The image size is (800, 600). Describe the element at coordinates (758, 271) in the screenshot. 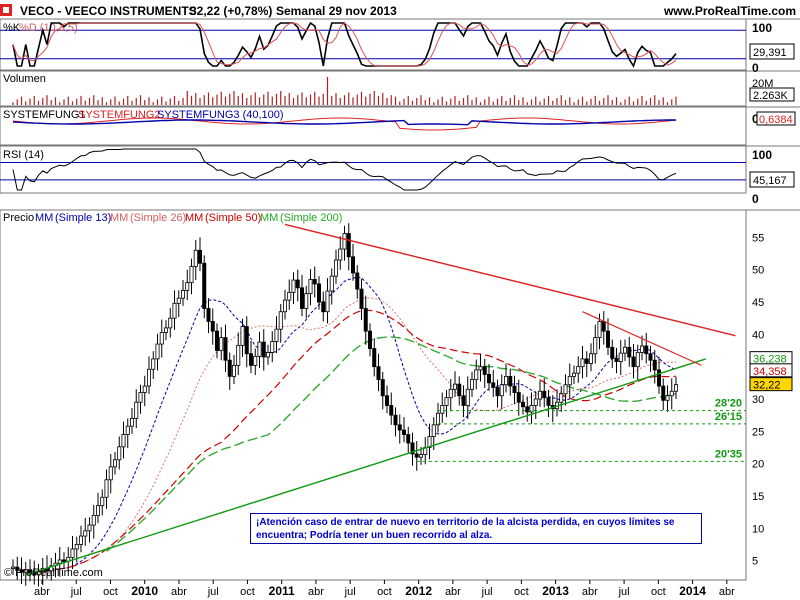

I see `y-tick-label: 50` at that location.